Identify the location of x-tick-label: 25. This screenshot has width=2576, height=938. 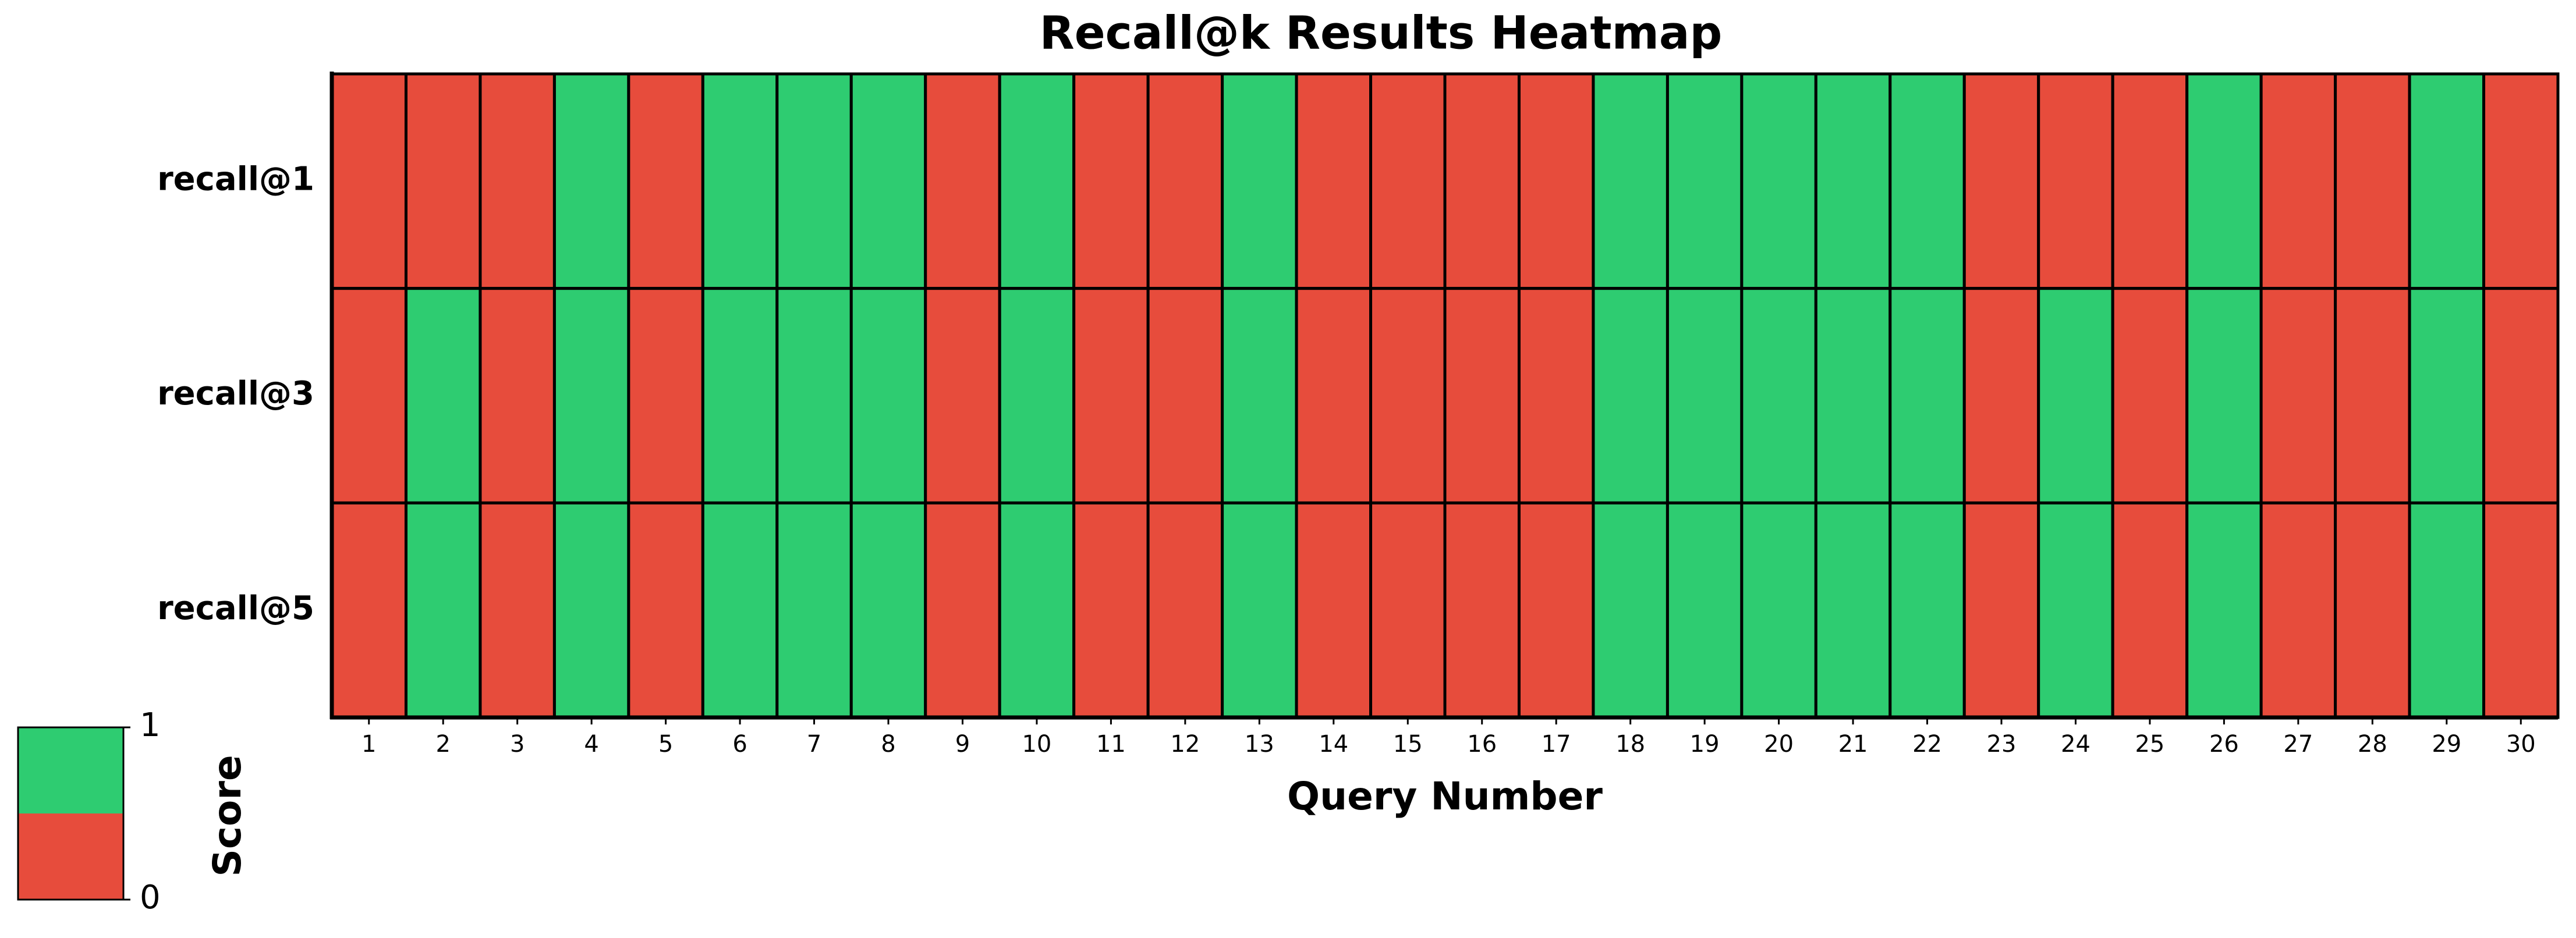
(2149, 744).